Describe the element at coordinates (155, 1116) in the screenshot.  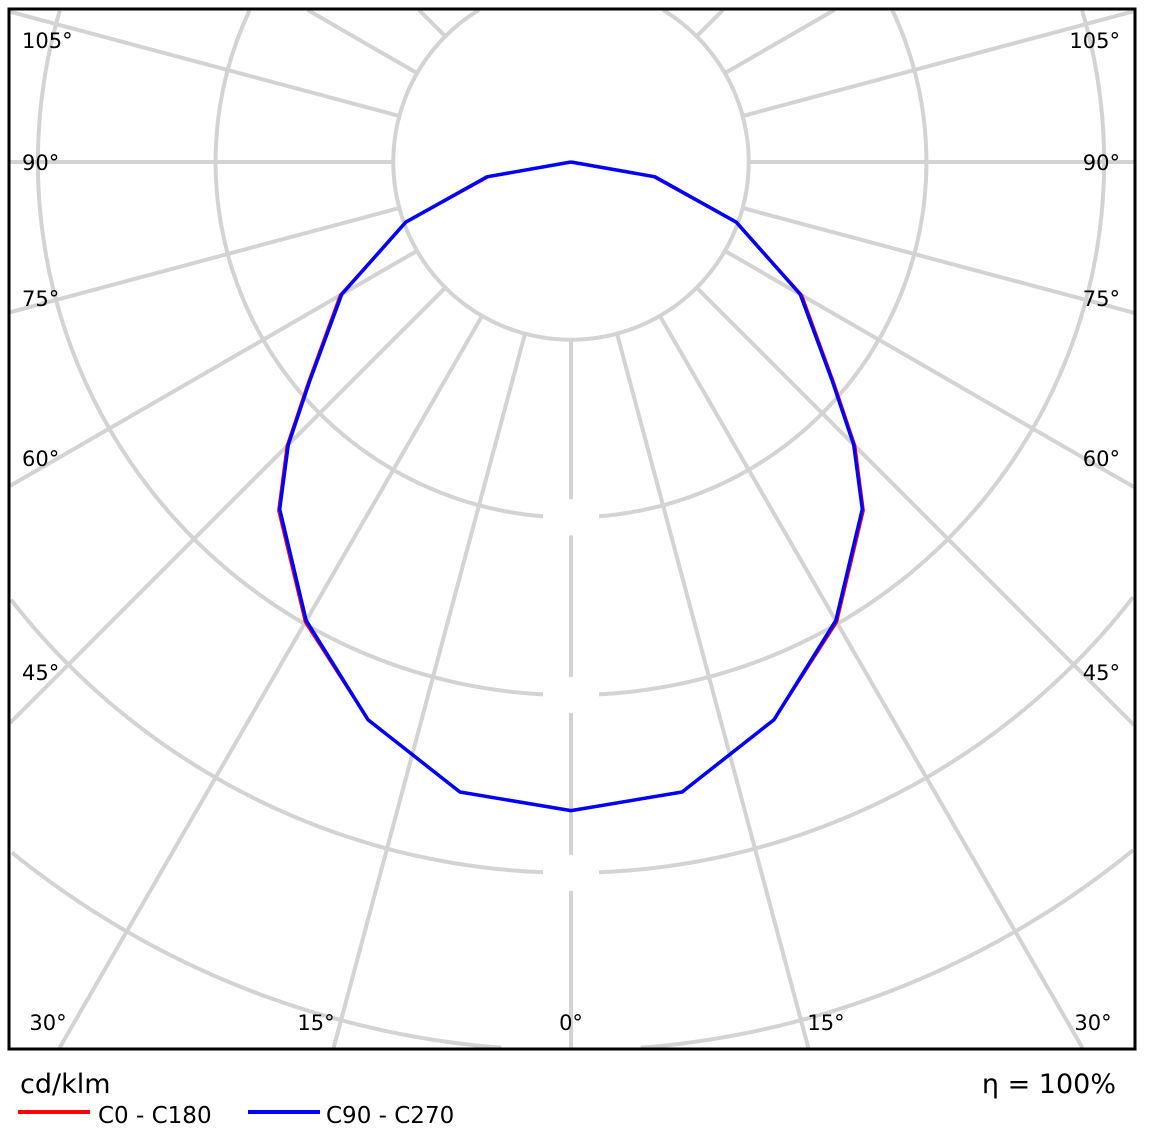
I see `legend-label-c0-c180: C0 - C180` at that location.